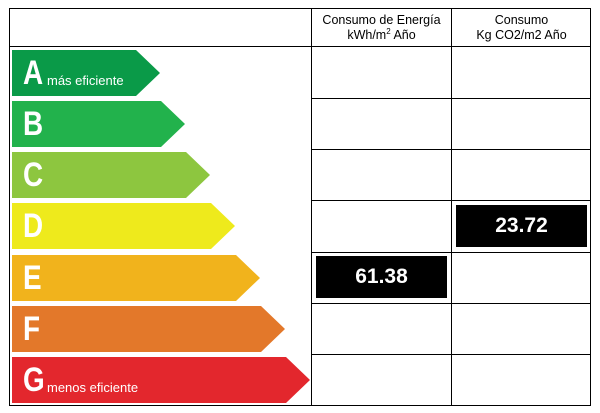  I want to click on rating-arrow-b: B, so click(98, 123).